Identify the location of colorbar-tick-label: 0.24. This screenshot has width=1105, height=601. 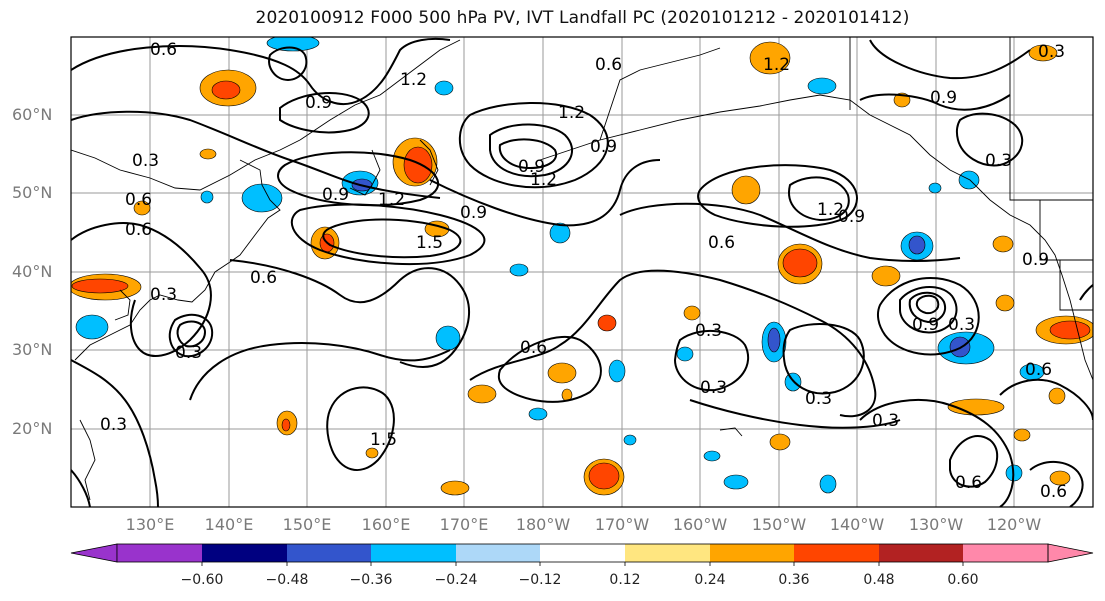
(710, 580).